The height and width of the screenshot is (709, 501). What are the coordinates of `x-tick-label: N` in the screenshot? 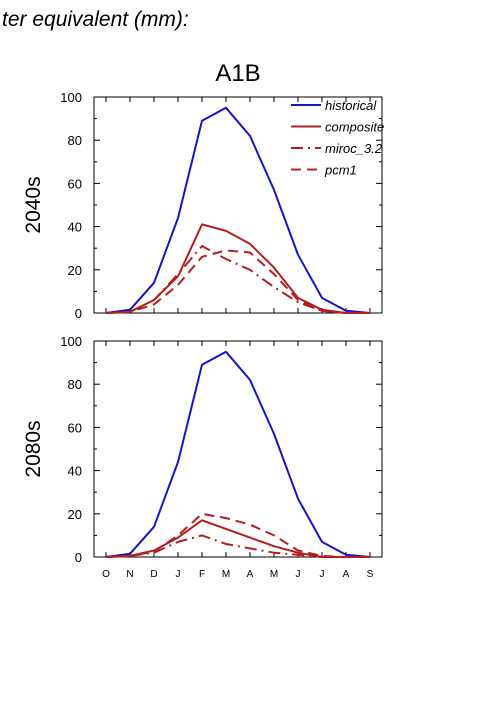 It's located at (129, 574).